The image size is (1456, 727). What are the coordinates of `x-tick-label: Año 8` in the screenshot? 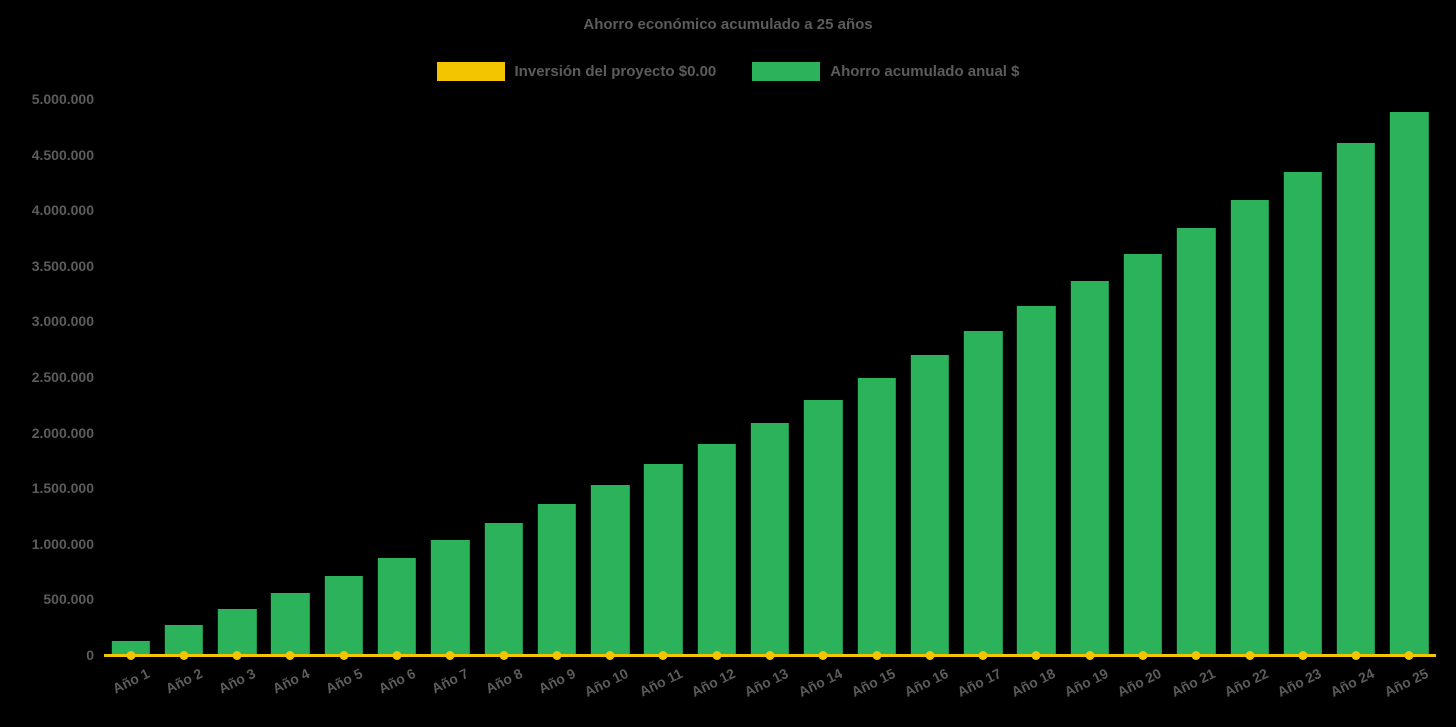 It's located at (503, 681).